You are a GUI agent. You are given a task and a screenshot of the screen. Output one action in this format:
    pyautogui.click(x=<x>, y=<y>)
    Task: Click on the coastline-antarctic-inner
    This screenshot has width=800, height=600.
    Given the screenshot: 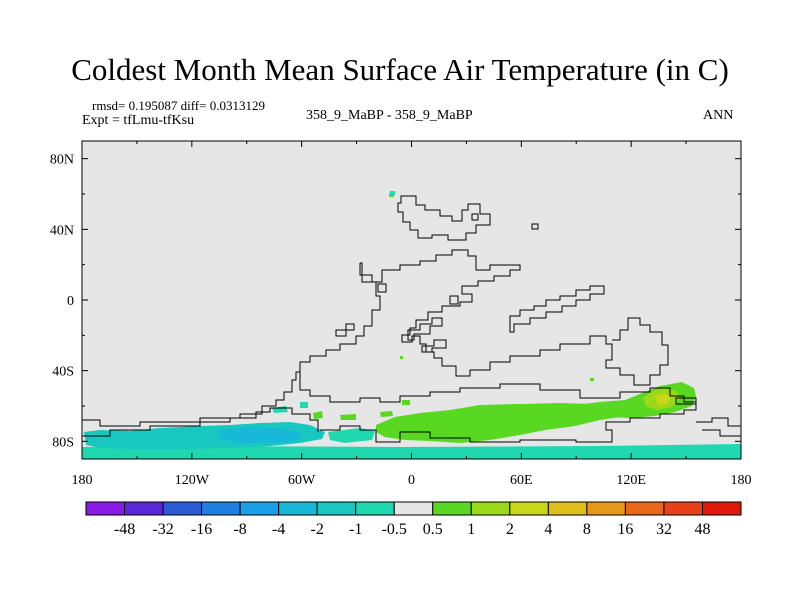 What is the action you would take?
    pyautogui.click(x=200, y=422)
    